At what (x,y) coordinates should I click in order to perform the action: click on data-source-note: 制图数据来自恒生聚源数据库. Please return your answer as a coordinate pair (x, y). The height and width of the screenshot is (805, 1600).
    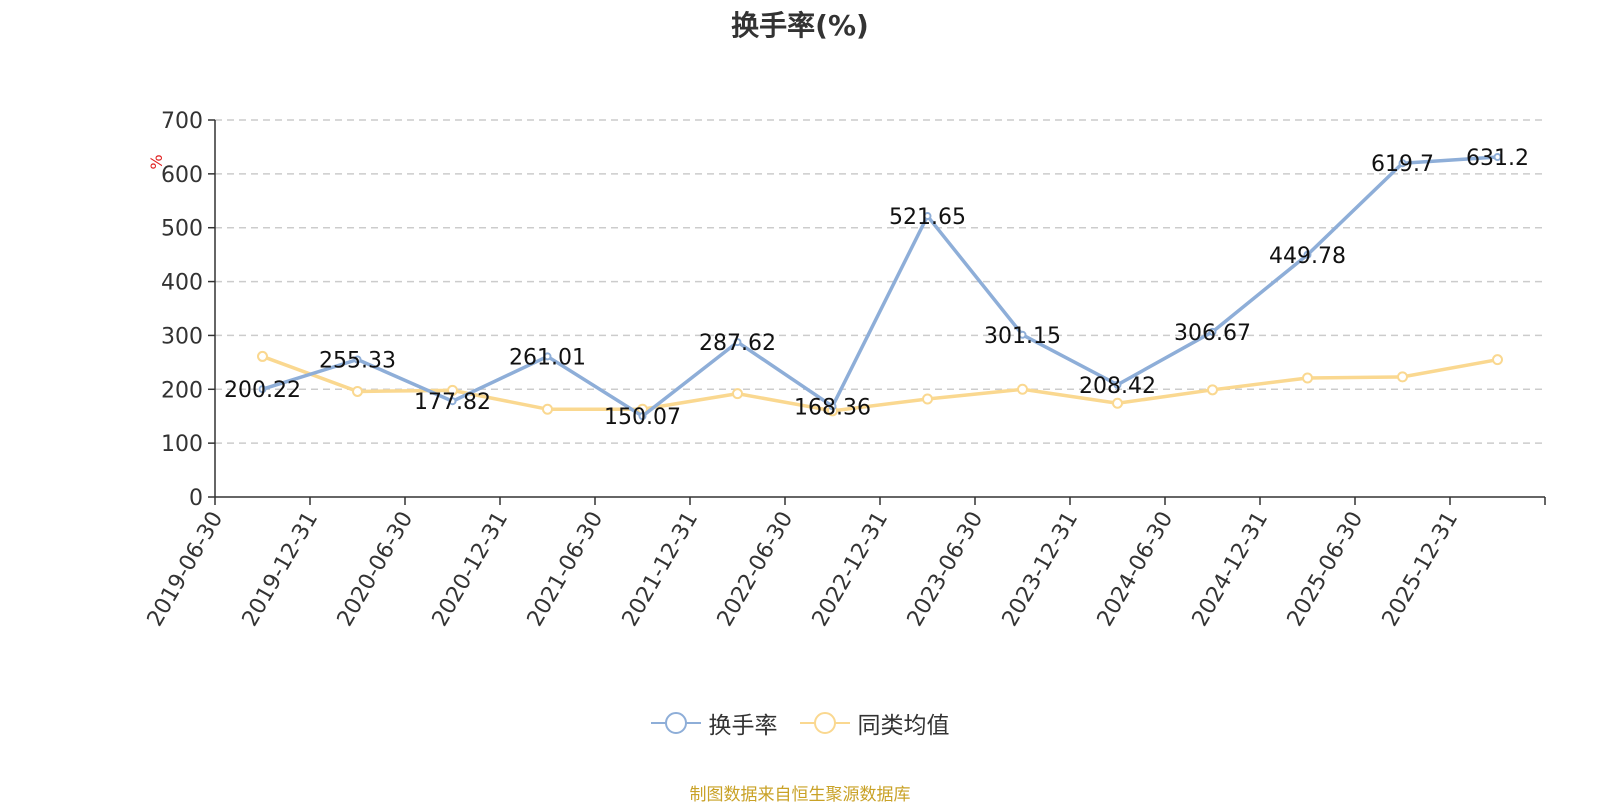
    Looking at the image, I should click on (800, 795).